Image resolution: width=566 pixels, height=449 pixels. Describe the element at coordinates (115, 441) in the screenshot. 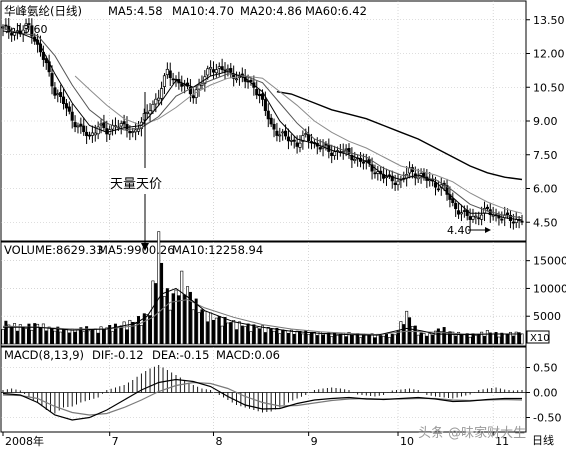

I see `x-tick-label-1: 7` at that location.